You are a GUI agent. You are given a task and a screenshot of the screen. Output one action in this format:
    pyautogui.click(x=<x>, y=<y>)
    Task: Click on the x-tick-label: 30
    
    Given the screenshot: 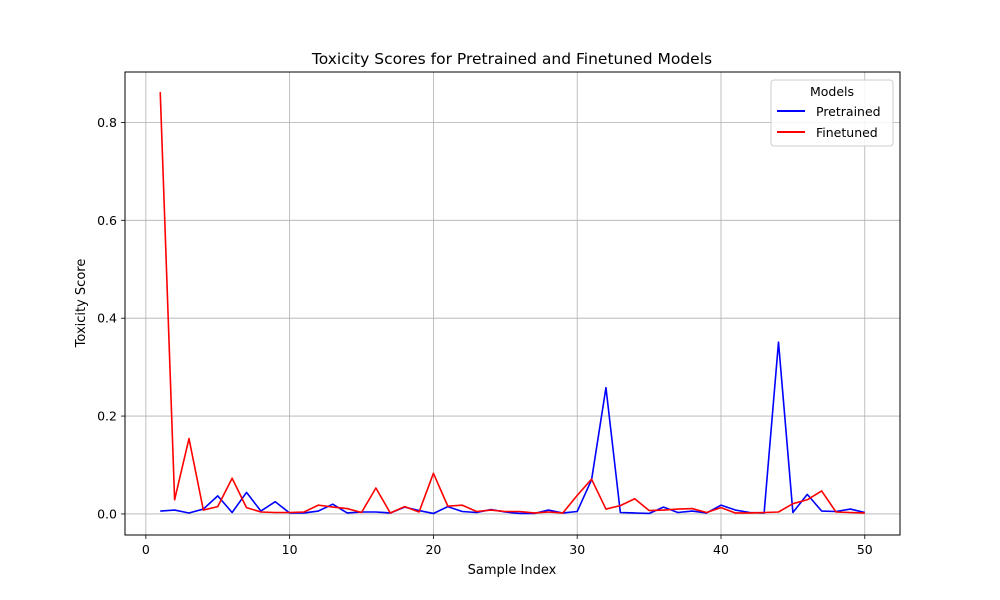 What is the action you would take?
    pyautogui.click(x=577, y=549)
    